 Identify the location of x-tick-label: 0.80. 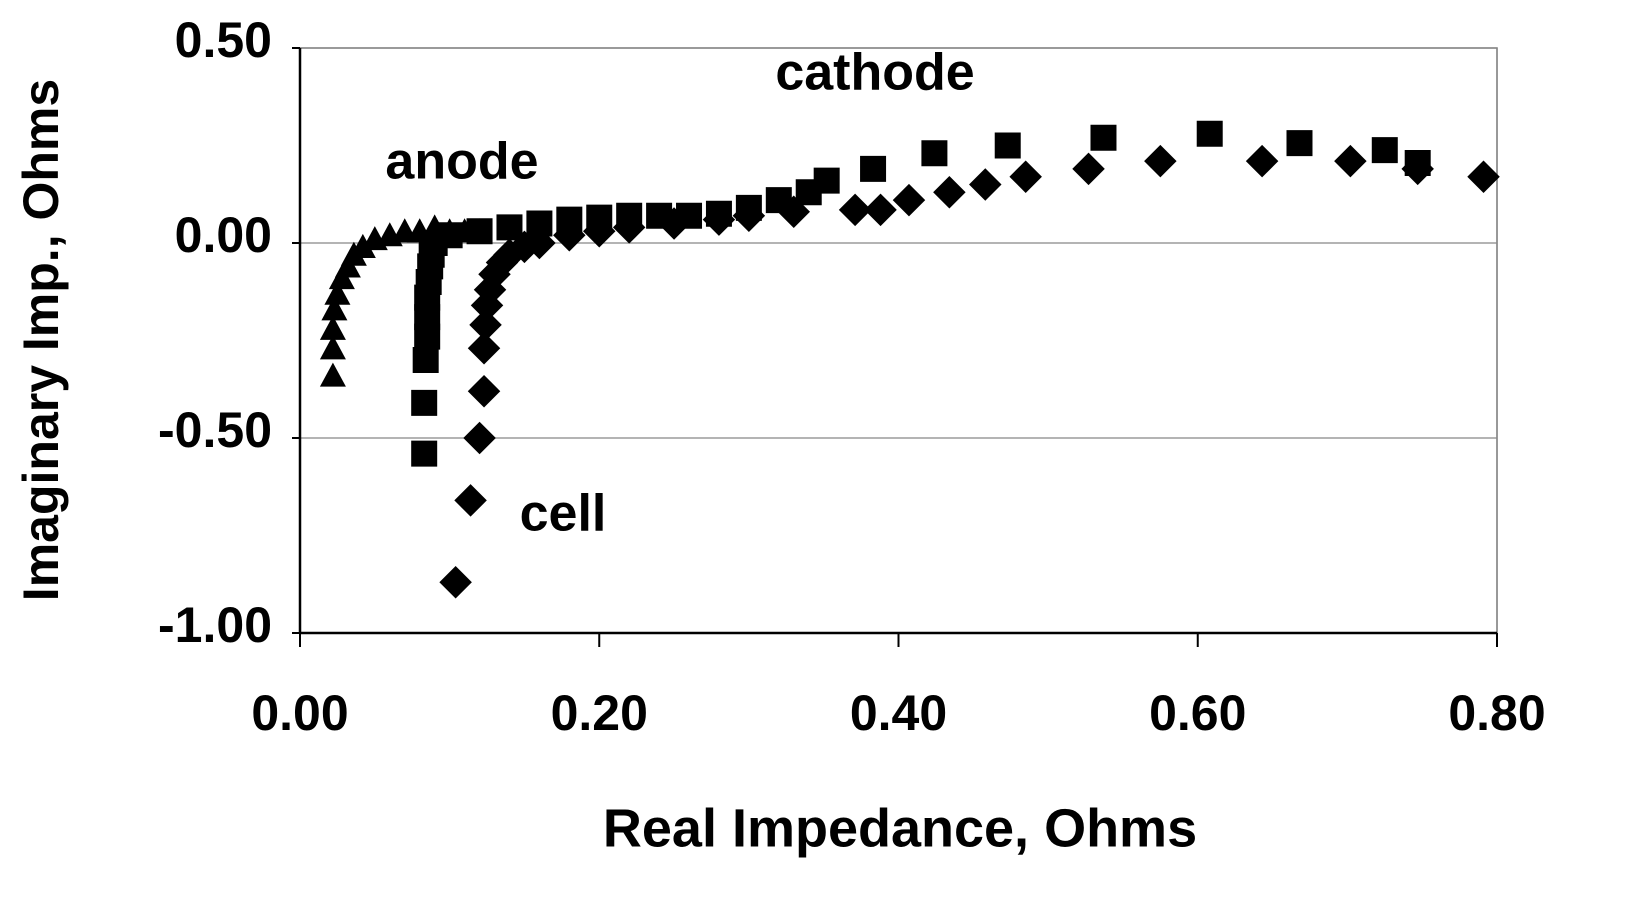
(1496, 713).